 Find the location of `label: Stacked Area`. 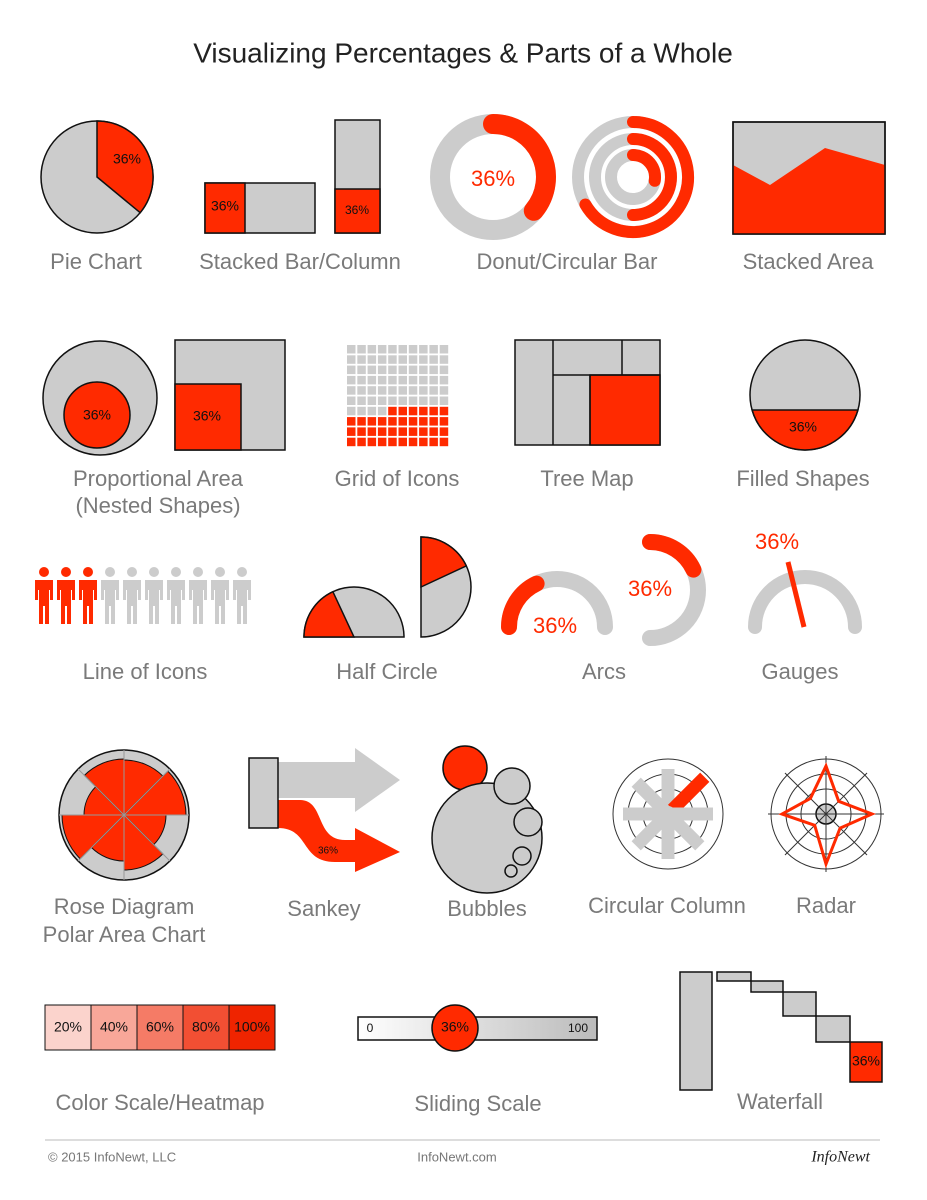

label: Stacked Area is located at coordinates (809, 261).